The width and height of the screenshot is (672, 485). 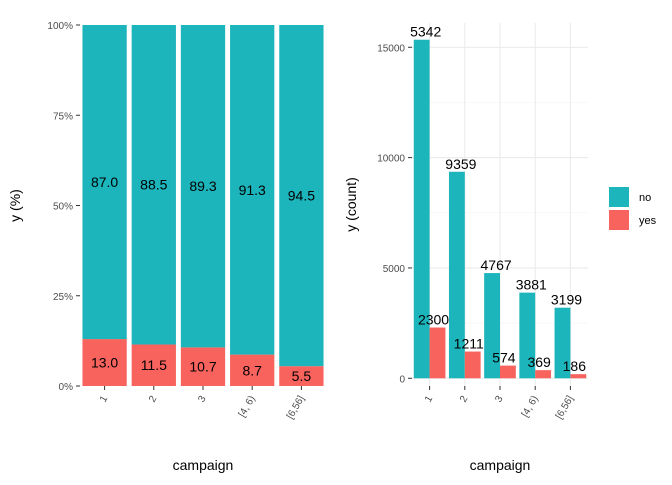 I want to click on data-label-no: 3881, so click(x=531, y=285).